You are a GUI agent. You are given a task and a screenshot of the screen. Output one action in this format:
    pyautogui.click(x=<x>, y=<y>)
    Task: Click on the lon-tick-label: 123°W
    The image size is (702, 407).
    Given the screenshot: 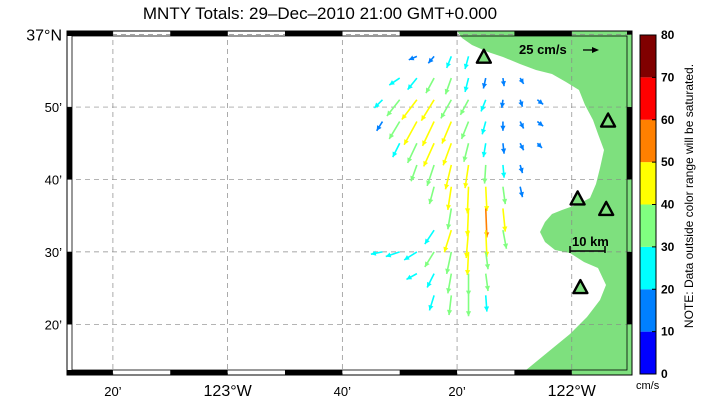 What is the action you would take?
    pyautogui.click(x=228, y=391)
    